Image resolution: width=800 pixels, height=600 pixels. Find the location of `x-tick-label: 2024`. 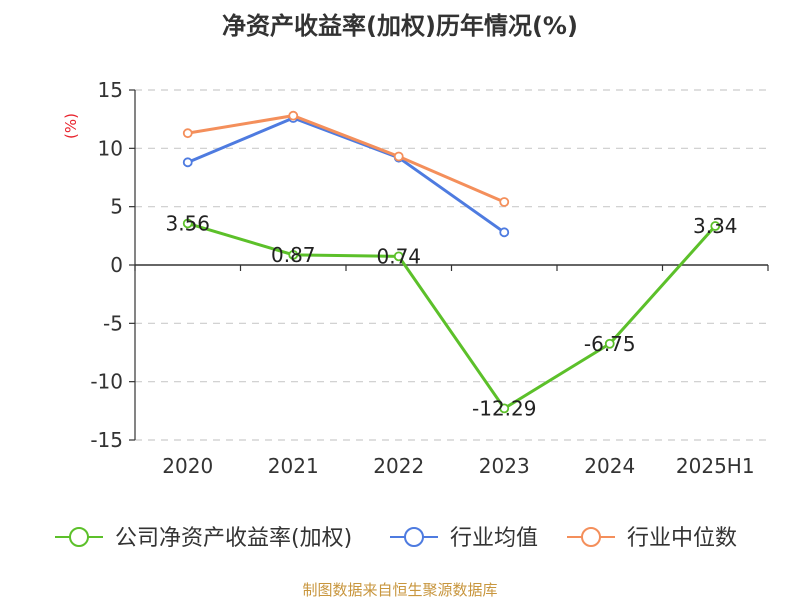

x-tick-label: 2024 is located at coordinates (609, 466).